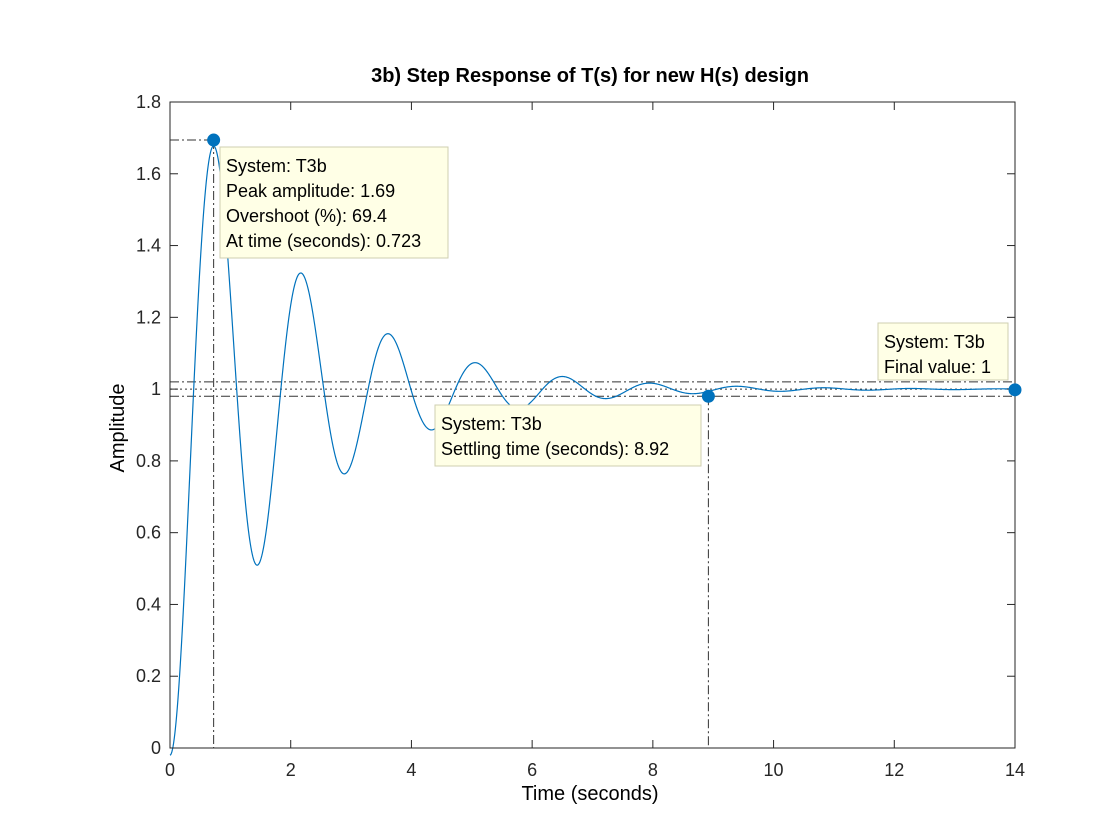  I want to click on x-tick-label: 2, so click(291, 770).